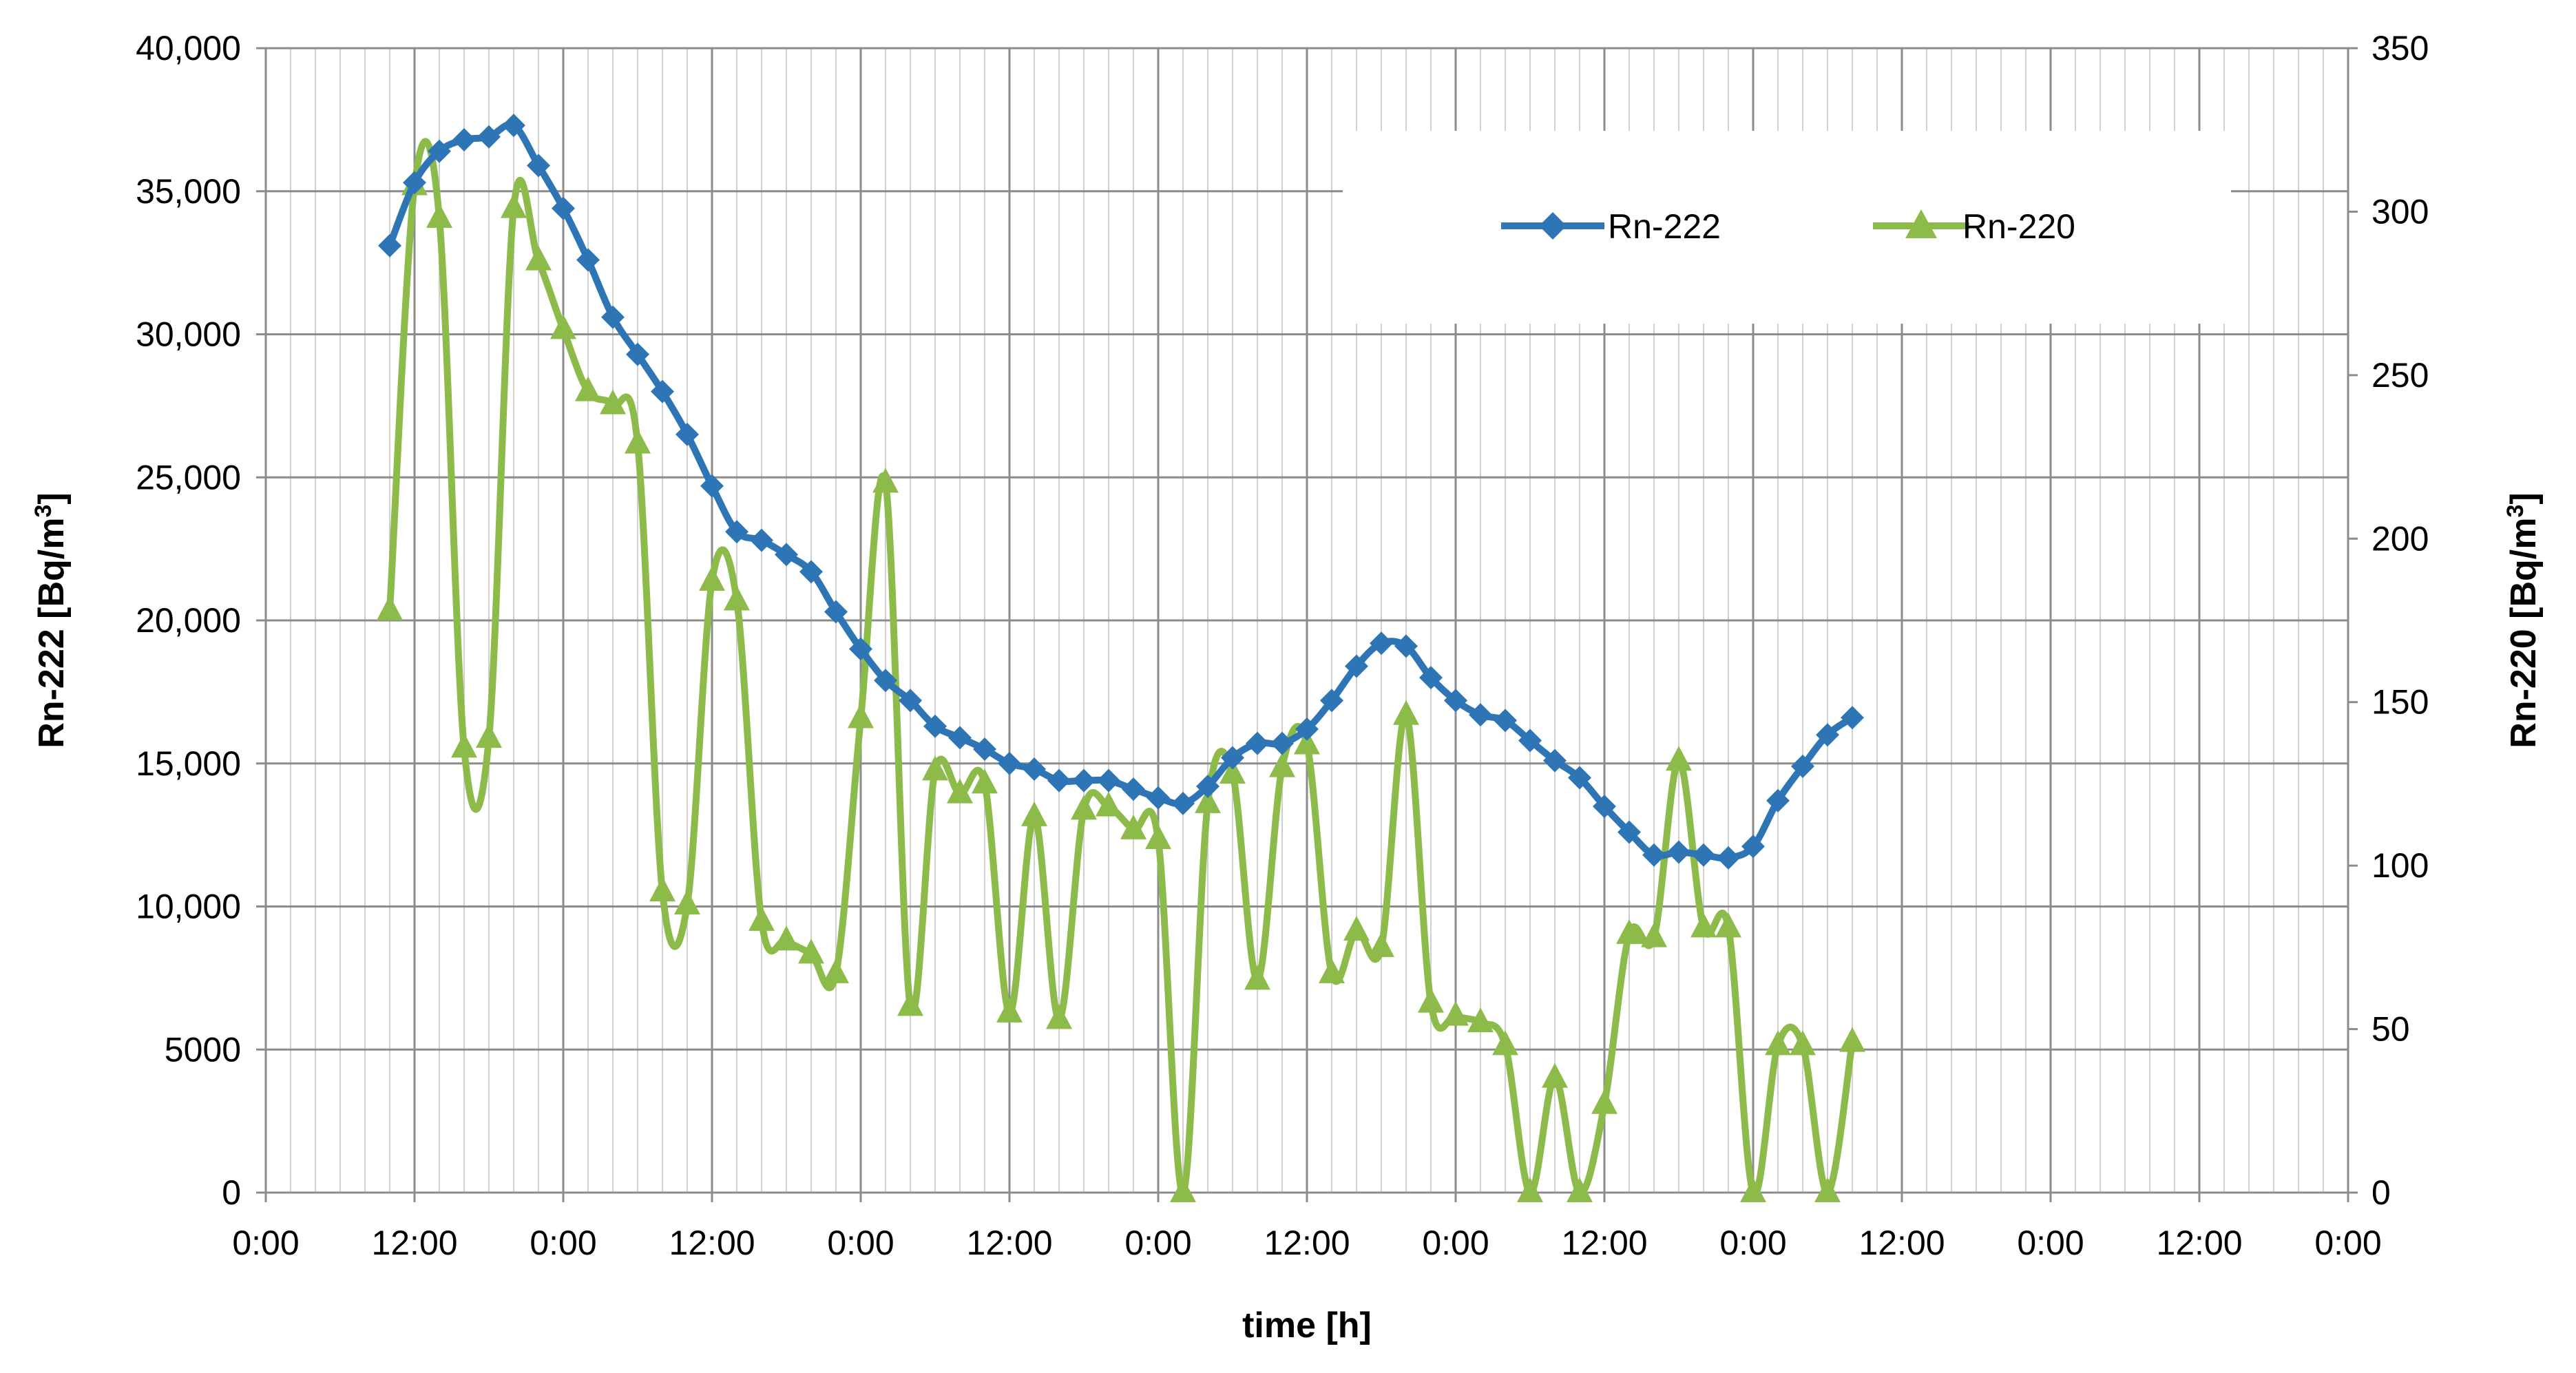  What do you see at coordinates (51, 620) in the screenshot?
I see `y-axis-title: Rn-222 [Bq/m3]` at bounding box center [51, 620].